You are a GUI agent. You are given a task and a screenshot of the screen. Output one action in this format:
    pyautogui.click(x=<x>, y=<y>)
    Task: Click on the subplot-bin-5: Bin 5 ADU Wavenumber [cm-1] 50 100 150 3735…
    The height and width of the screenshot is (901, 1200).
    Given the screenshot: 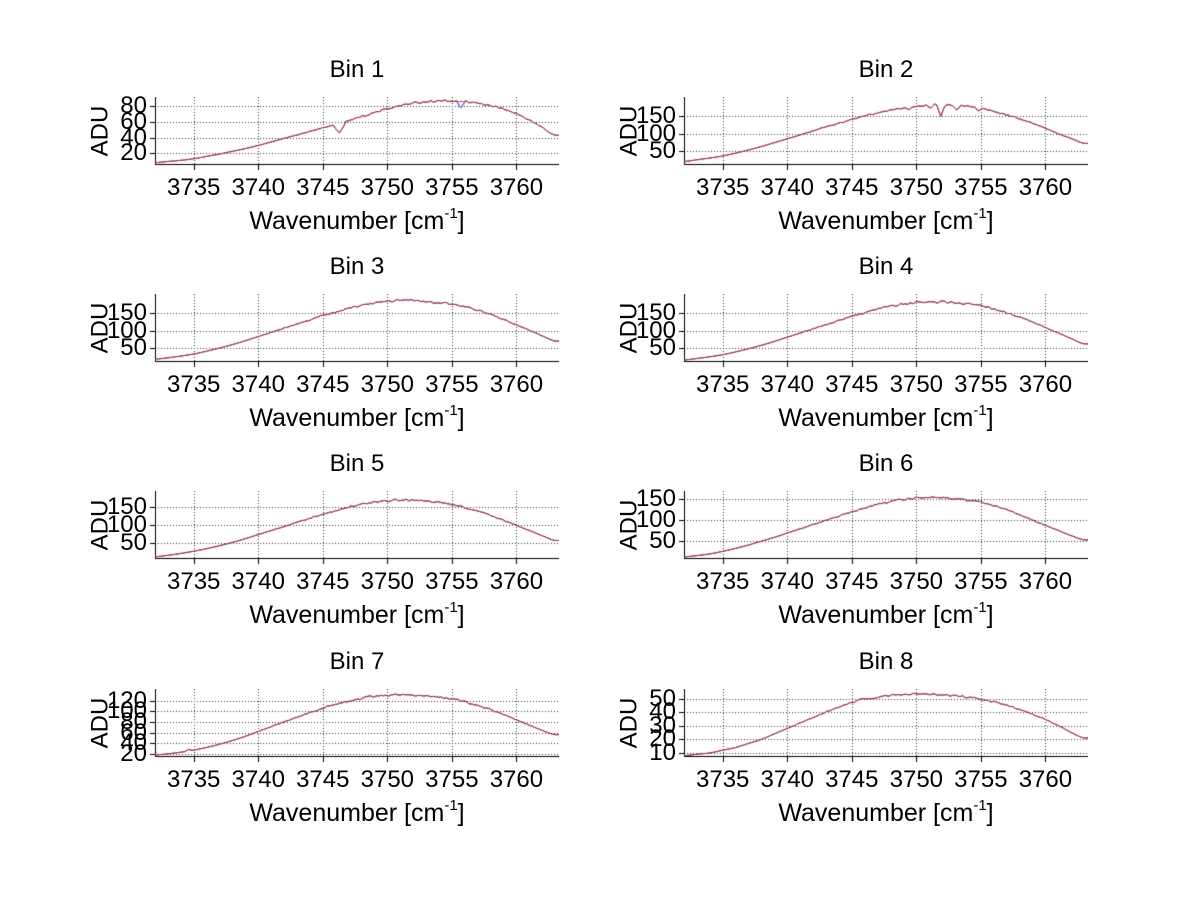 What is the action you would take?
    pyautogui.click(x=322, y=540)
    